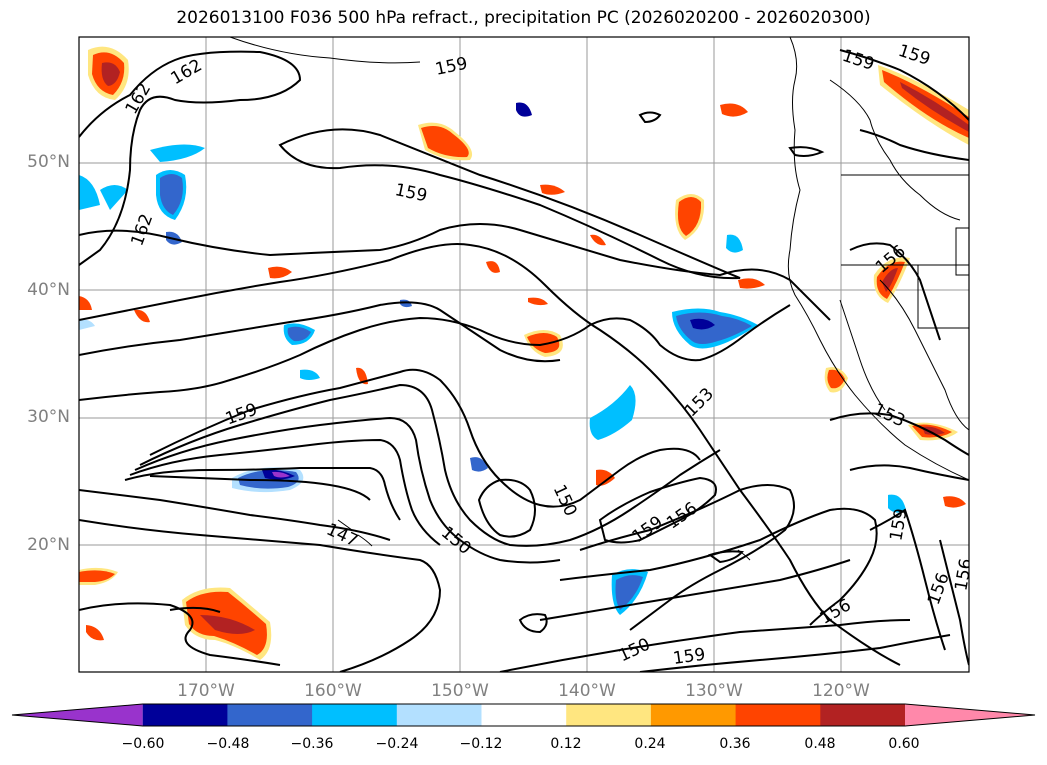 The image size is (1047, 765). Describe the element at coordinates (481, 744) in the screenshot. I see `colorbar-tick-label: −0.12` at that location.